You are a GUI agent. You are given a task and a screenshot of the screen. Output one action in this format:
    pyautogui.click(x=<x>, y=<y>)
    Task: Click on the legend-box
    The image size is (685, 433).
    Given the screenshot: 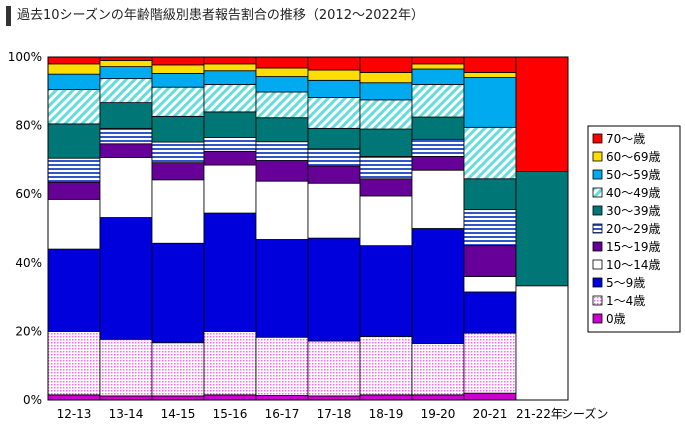 What is the action you would take?
    pyautogui.click(x=634, y=229)
    